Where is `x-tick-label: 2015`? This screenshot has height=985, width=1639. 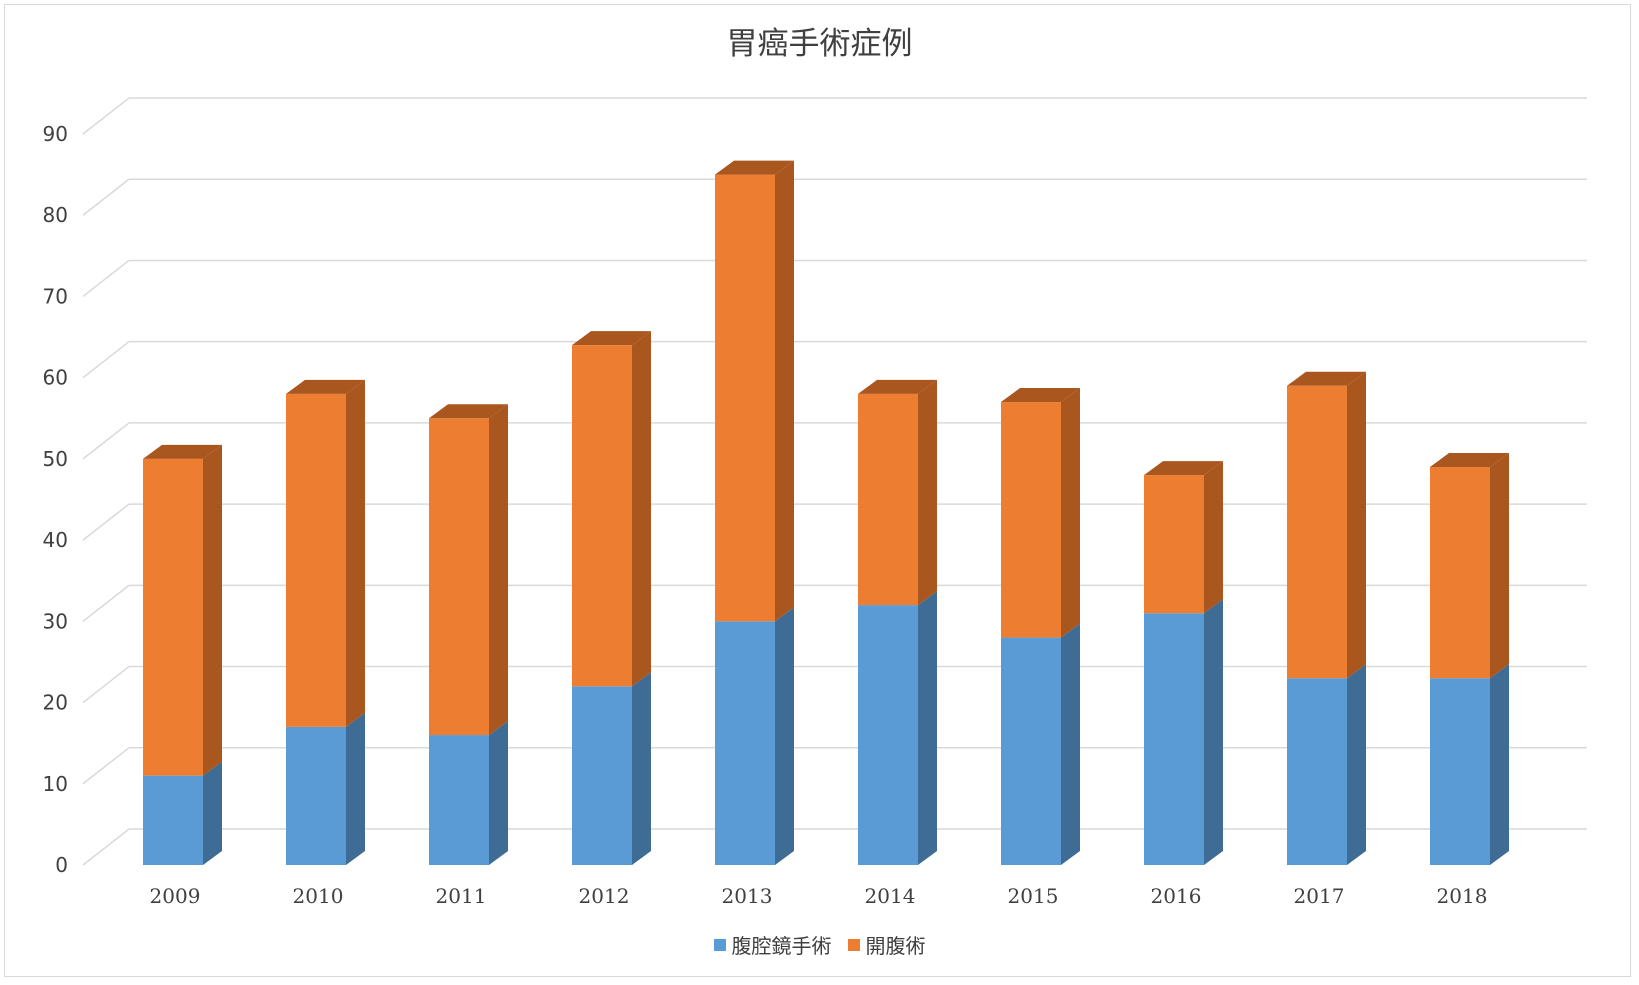 x-tick-label: 2015 is located at coordinates (1033, 896).